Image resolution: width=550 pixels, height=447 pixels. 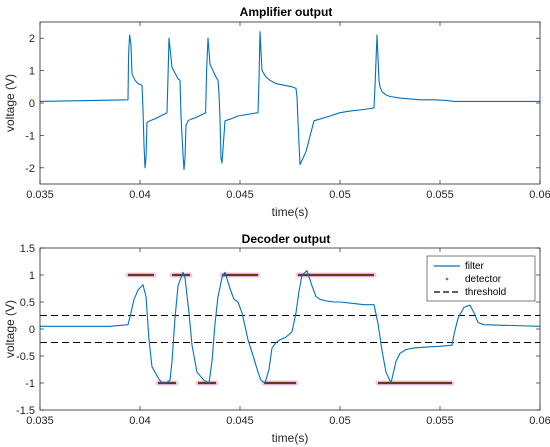 I want to click on decoder-x-tick-label: 0.06, so click(x=539, y=421).